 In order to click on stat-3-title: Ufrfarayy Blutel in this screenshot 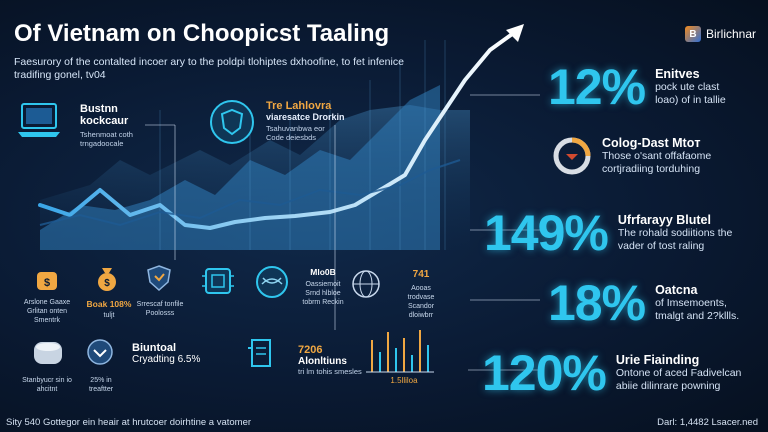, I will do `click(664, 220)`.